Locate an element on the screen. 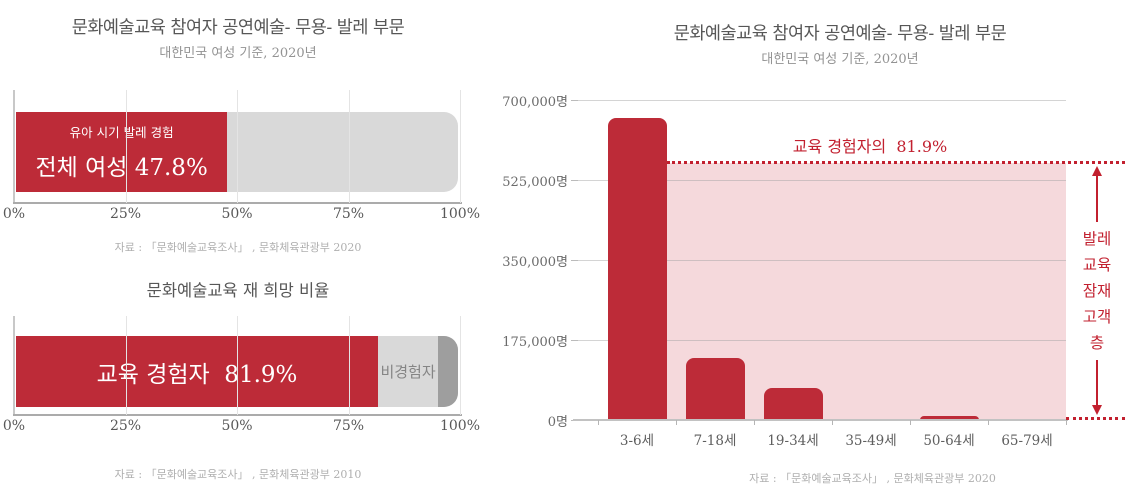 Image resolution: width=1125 pixels, height=500 pixels. bar-3-6세 is located at coordinates (637, 269).